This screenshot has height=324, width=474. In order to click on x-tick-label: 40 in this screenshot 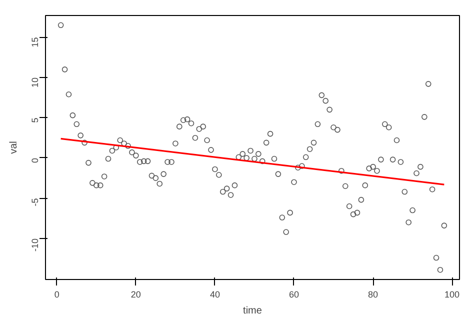, I will do `click(215, 295)`.